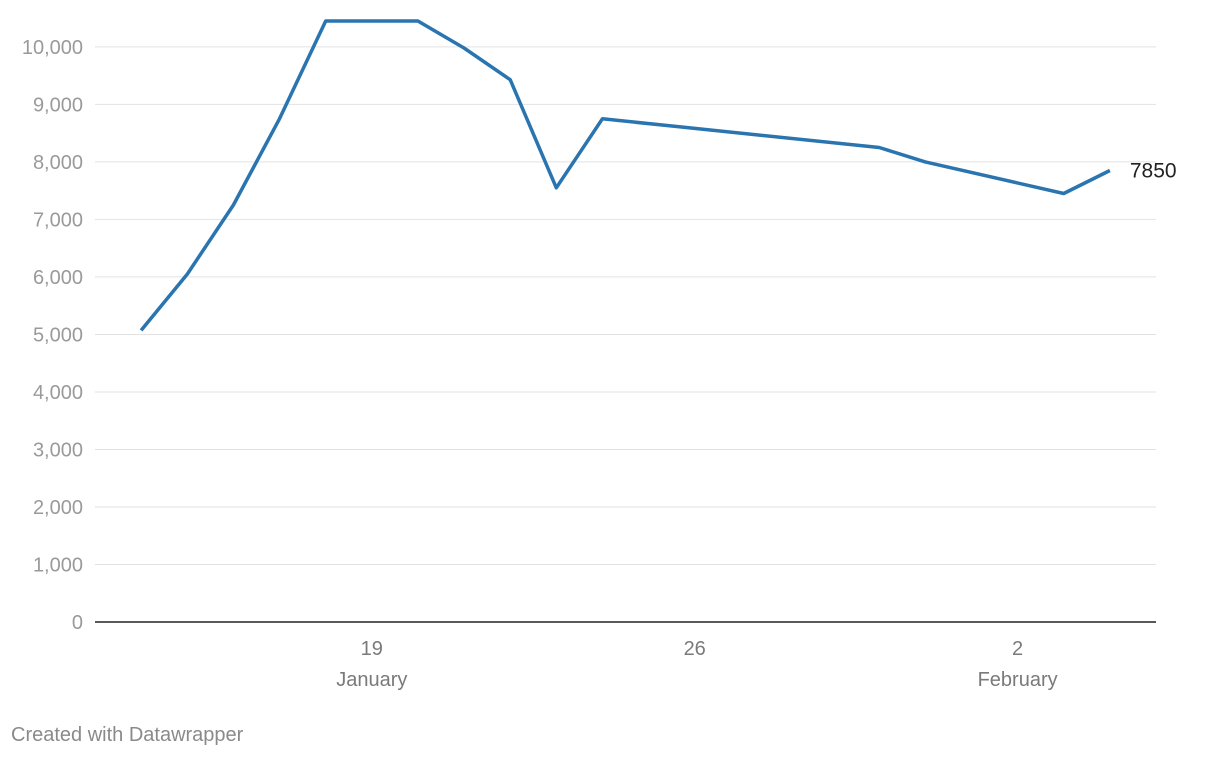 The image size is (1220, 760). What do you see at coordinates (127, 735) in the screenshot?
I see `footer-credit: Created with Datawrapper` at bounding box center [127, 735].